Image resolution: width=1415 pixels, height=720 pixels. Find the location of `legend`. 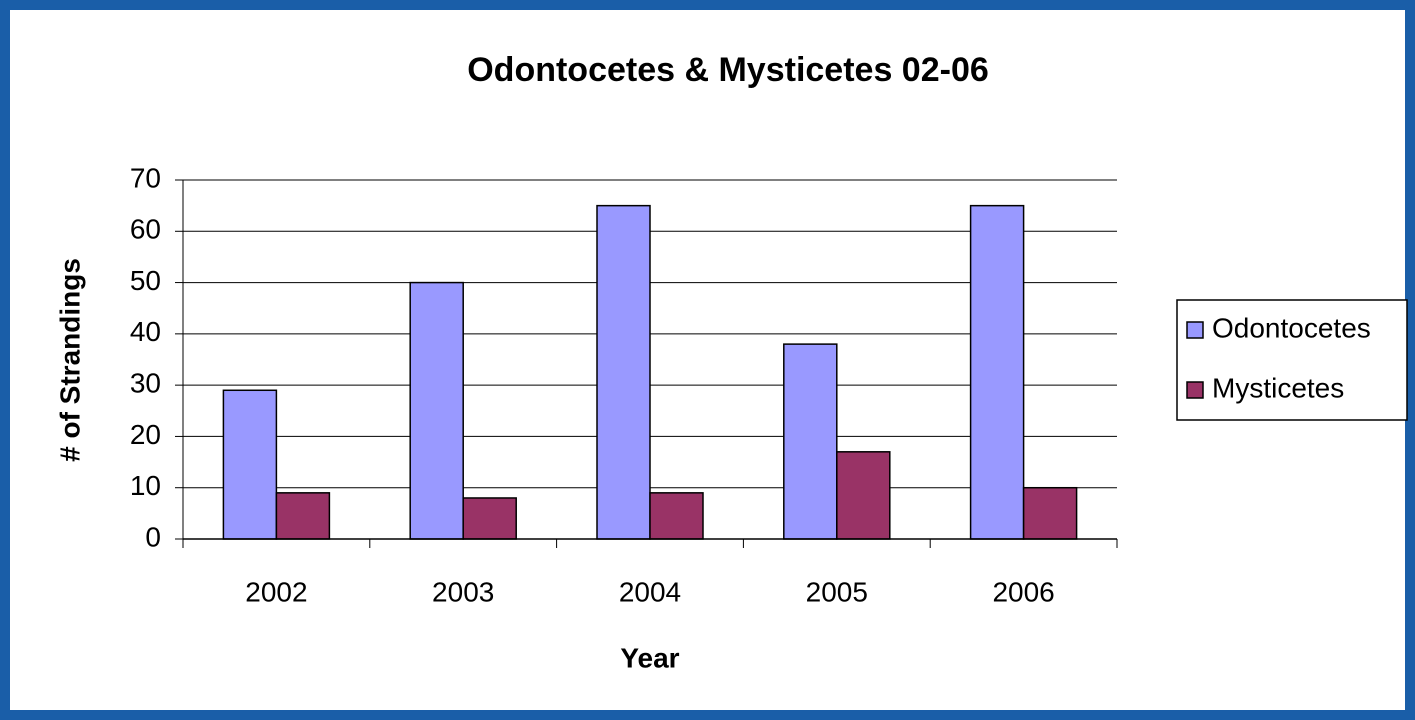

legend is located at coordinates (1292, 360).